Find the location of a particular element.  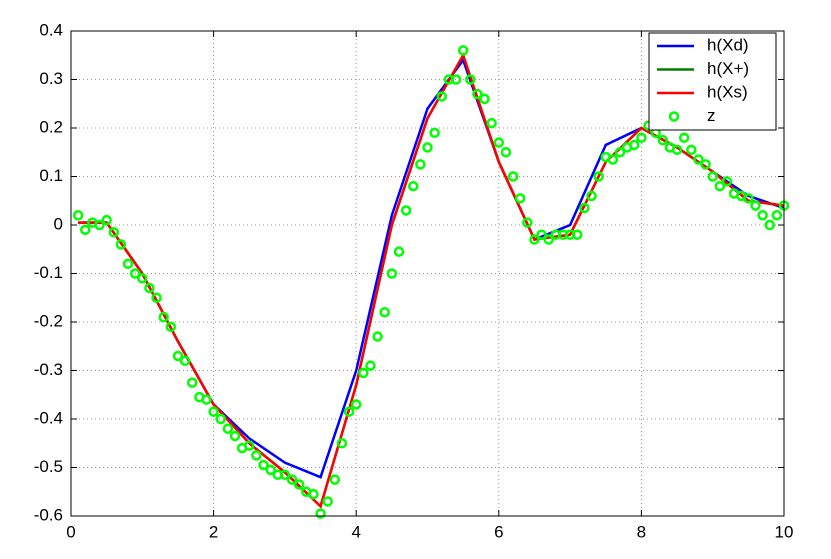

legend-label: z is located at coordinates (711, 115).